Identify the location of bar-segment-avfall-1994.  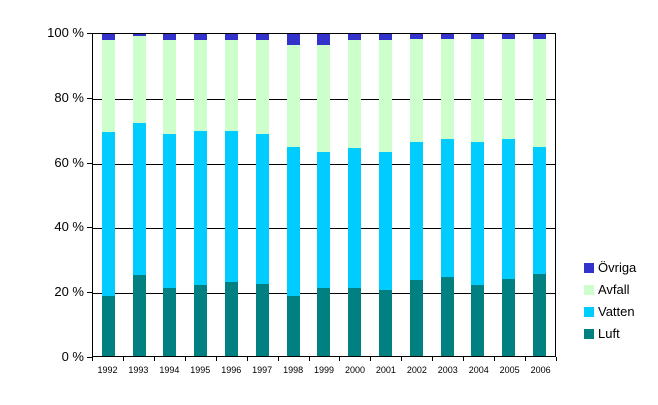
(170, 87).